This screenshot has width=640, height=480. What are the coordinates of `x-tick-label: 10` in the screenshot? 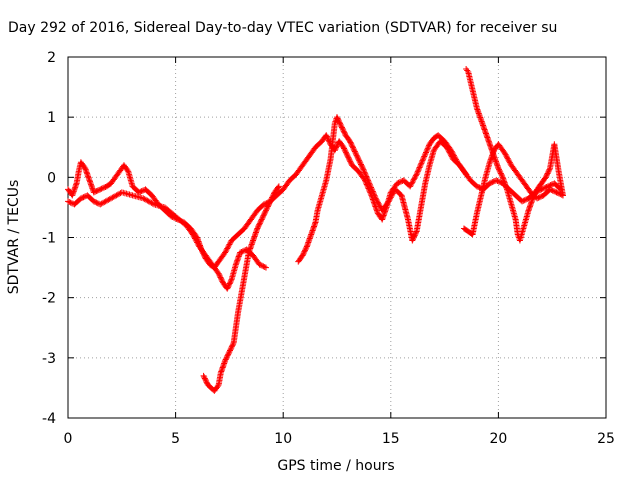 It's located at (283, 439).